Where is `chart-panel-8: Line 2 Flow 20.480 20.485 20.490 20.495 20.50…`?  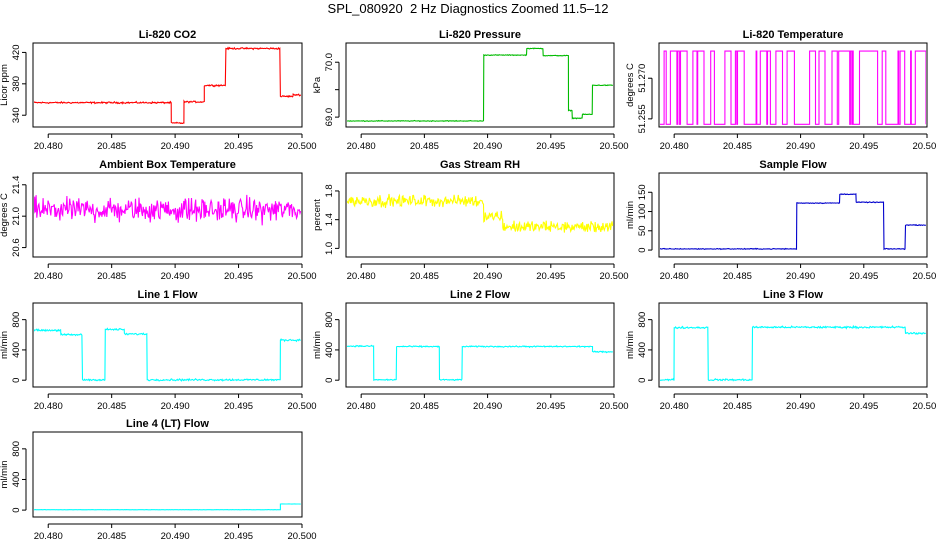
chart-panel-8: Line 2 Flow 20.480 20.485 20.490 20.495 20.50… is located at coordinates (470, 350).